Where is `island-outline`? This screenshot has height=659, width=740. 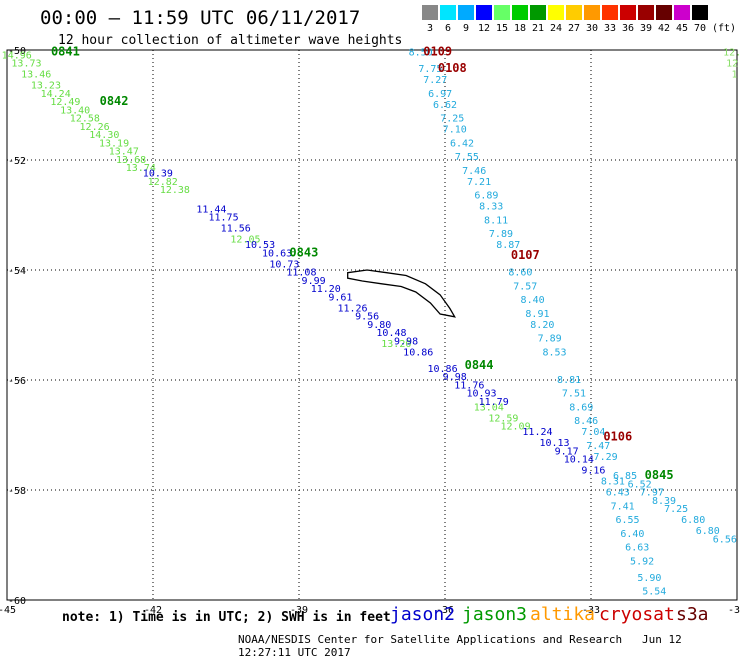
island-outline is located at coordinates (401, 293).